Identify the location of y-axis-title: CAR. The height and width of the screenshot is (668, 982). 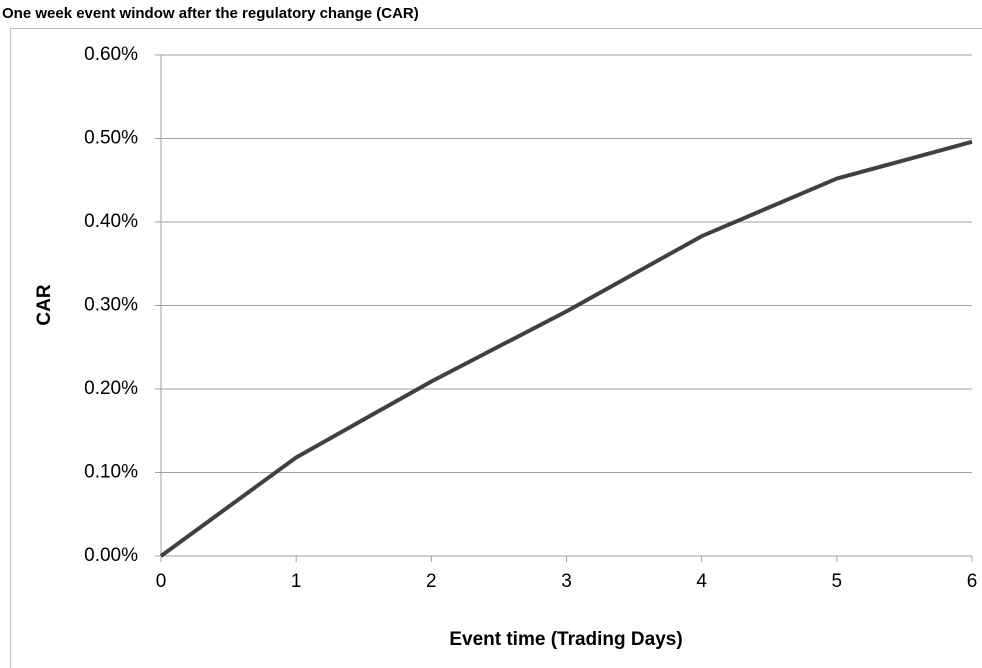
(44, 304).